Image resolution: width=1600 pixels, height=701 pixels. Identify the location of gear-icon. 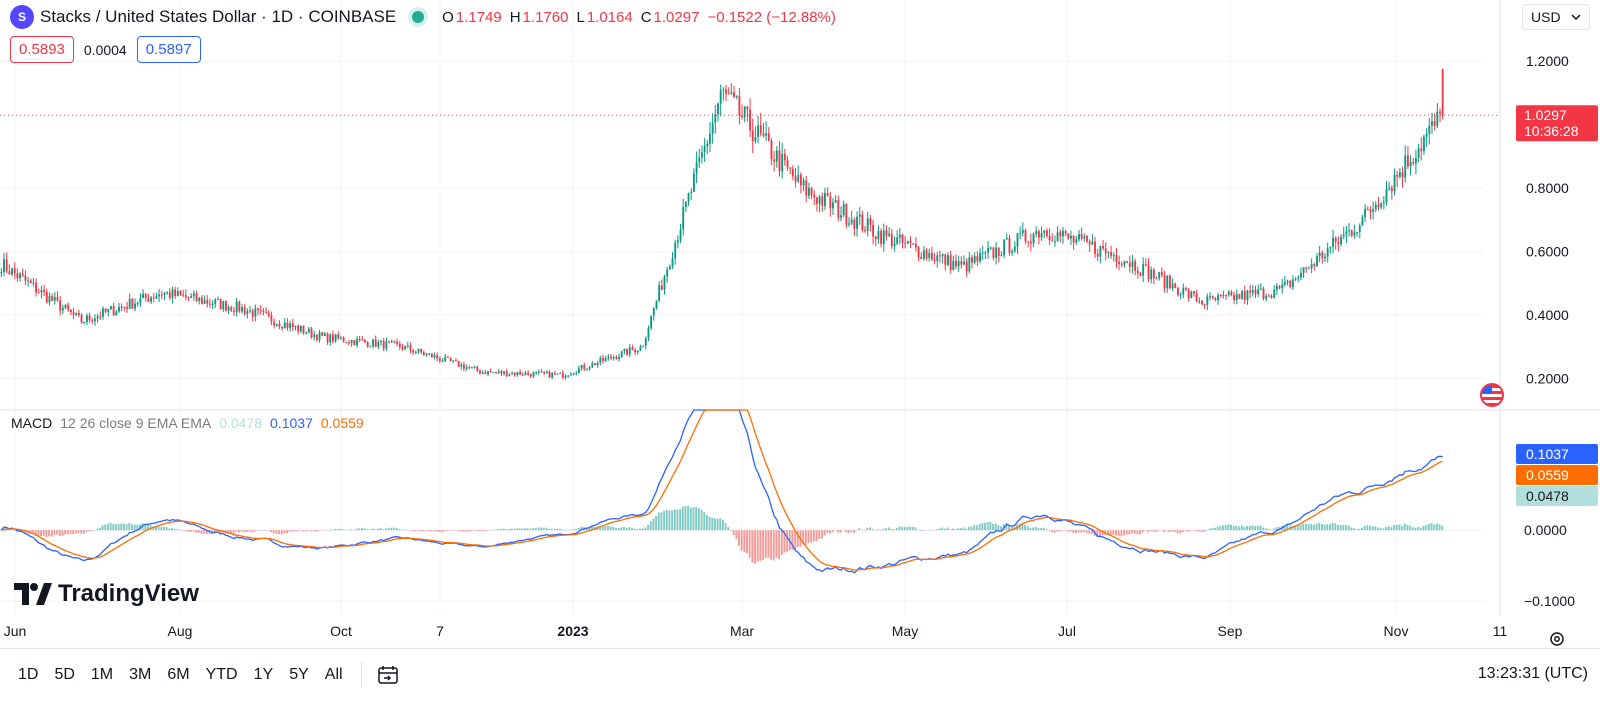
(1557, 639).